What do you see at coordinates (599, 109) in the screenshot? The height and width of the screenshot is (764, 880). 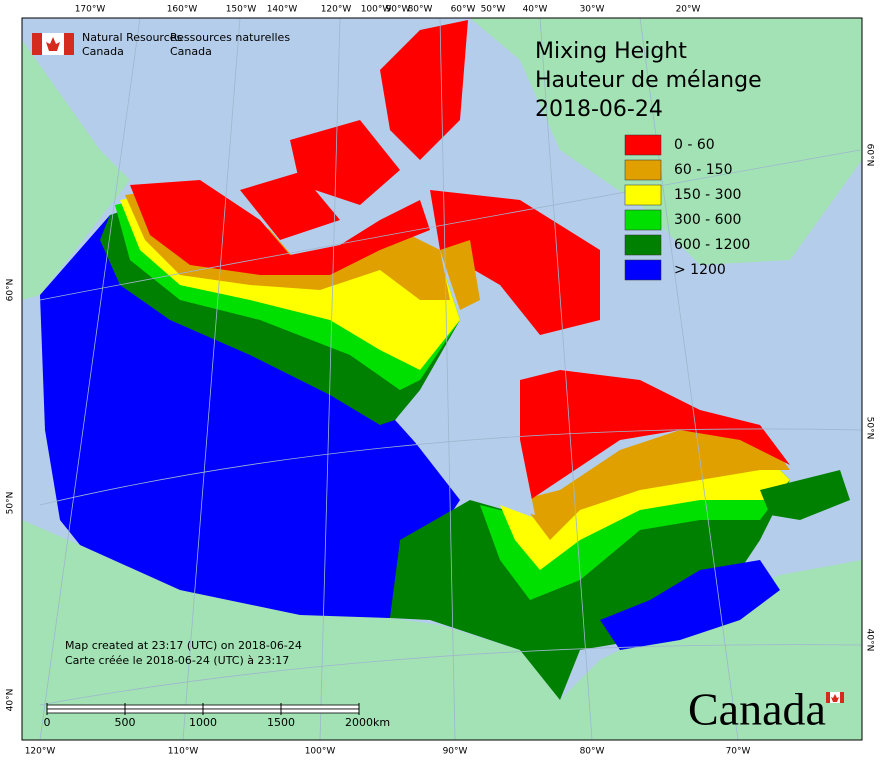 I see `title-date: 2018-06-24` at bounding box center [599, 109].